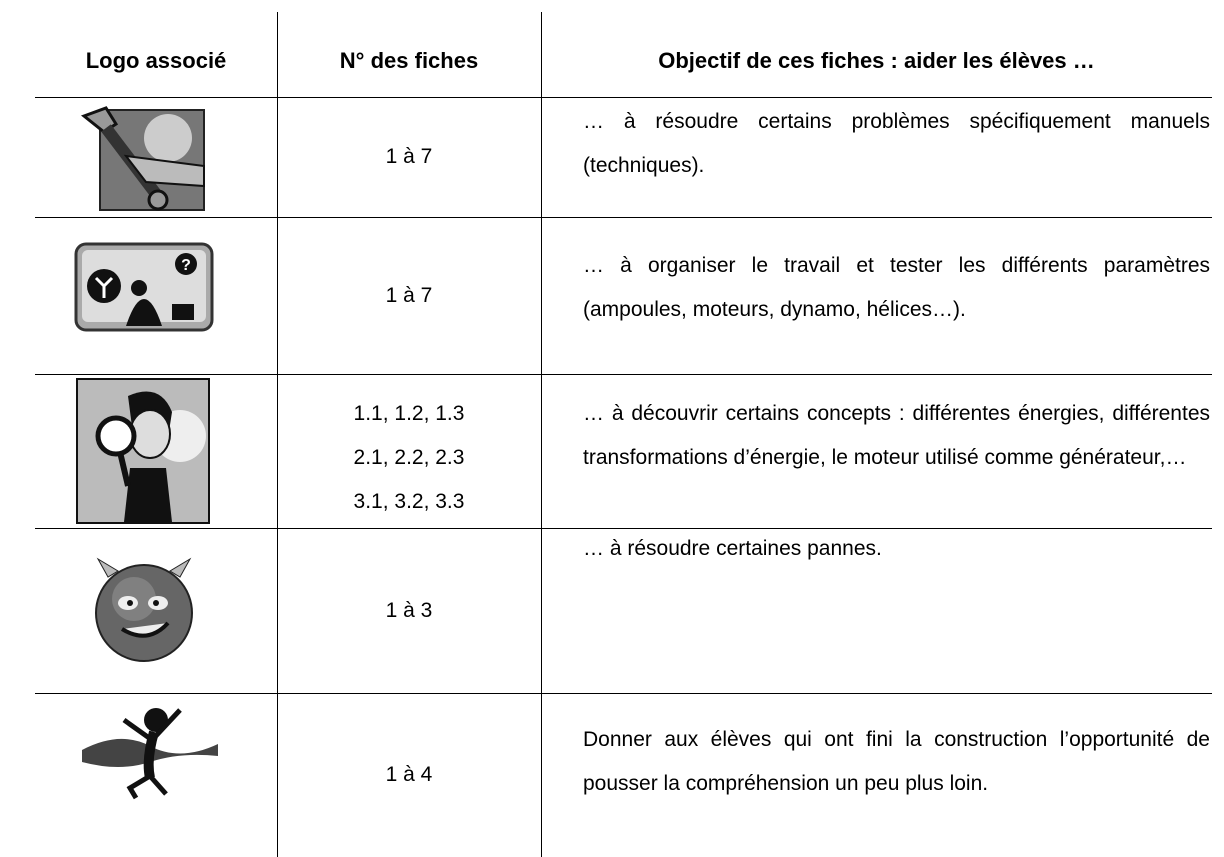 Image resolution: width=1224 pixels, height=857 pixels. I want to click on logo-runner, so click(150, 754).